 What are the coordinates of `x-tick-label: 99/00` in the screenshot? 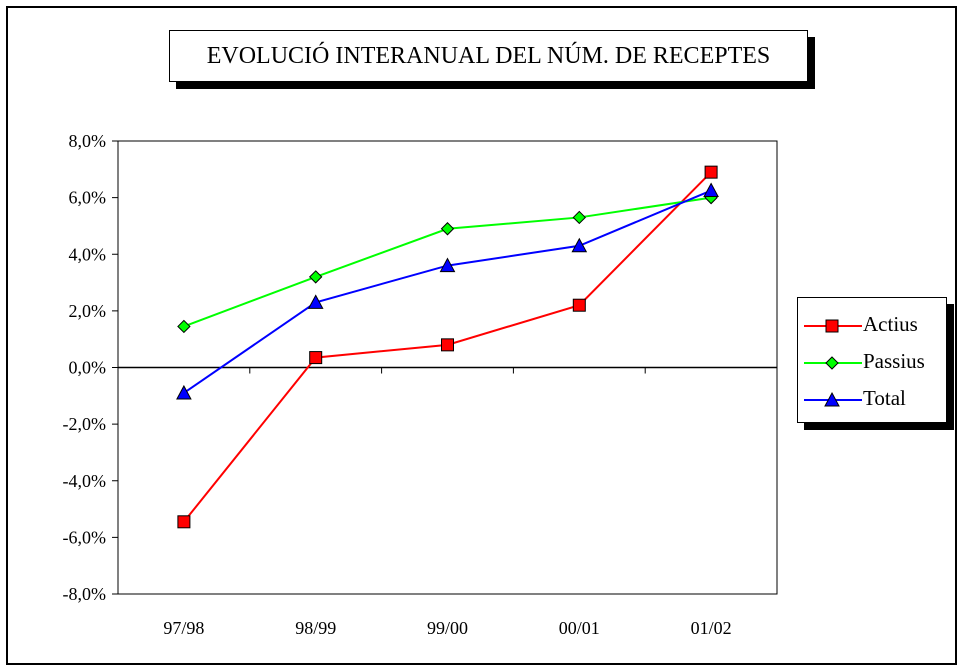 It's located at (447, 628).